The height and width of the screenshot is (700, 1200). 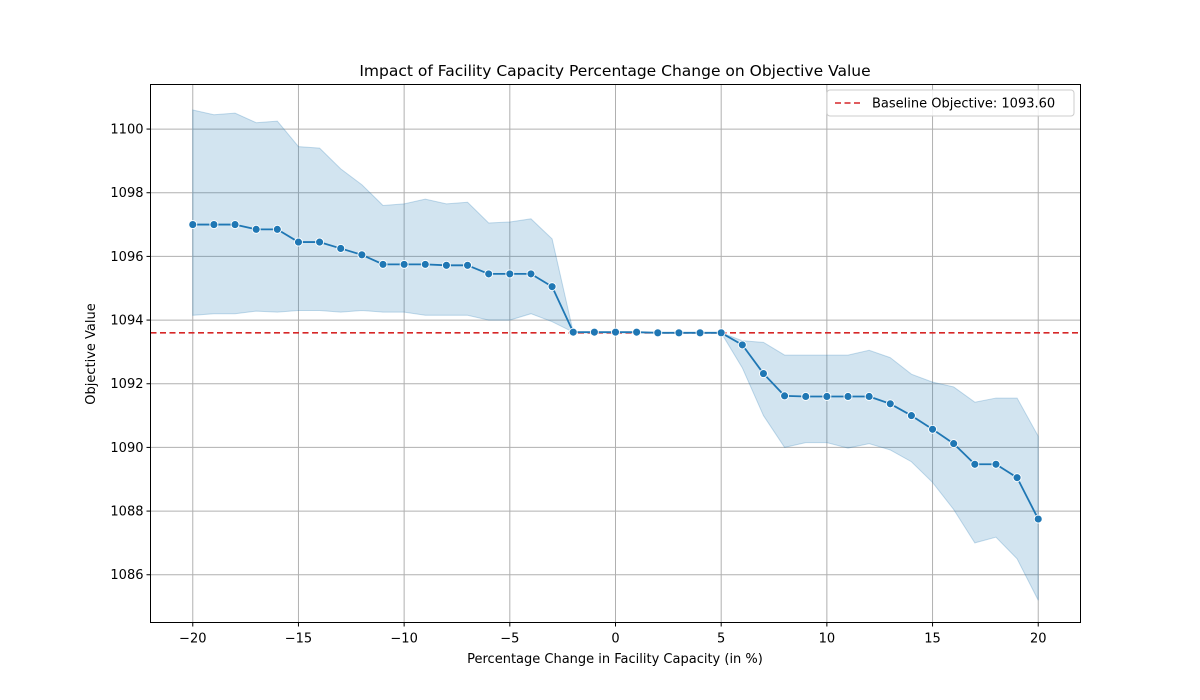 What do you see at coordinates (91, 353) in the screenshot?
I see `y-axis-label: Objective Value` at bounding box center [91, 353].